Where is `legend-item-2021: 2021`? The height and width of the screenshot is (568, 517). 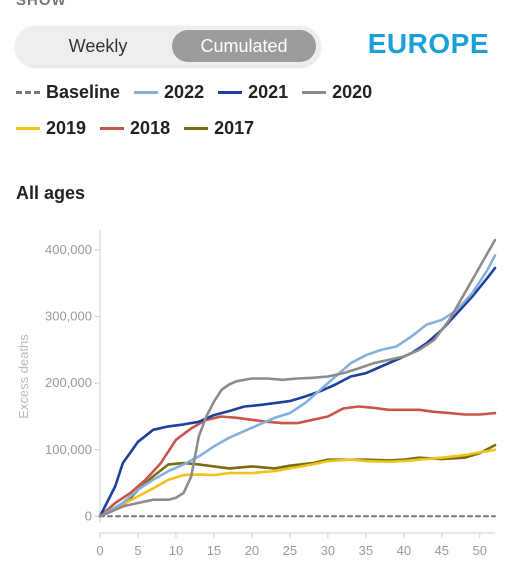
legend-item-2021: 2021 is located at coordinates (253, 92).